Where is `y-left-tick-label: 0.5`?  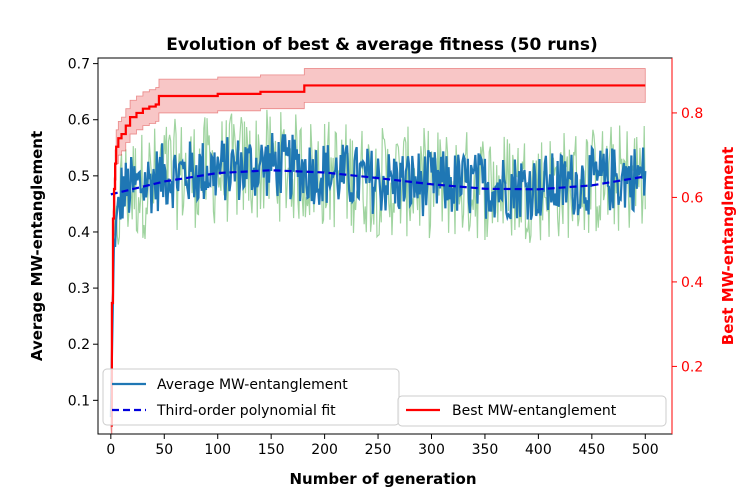
y-left-tick-label: 0.5 is located at coordinates (79, 177).